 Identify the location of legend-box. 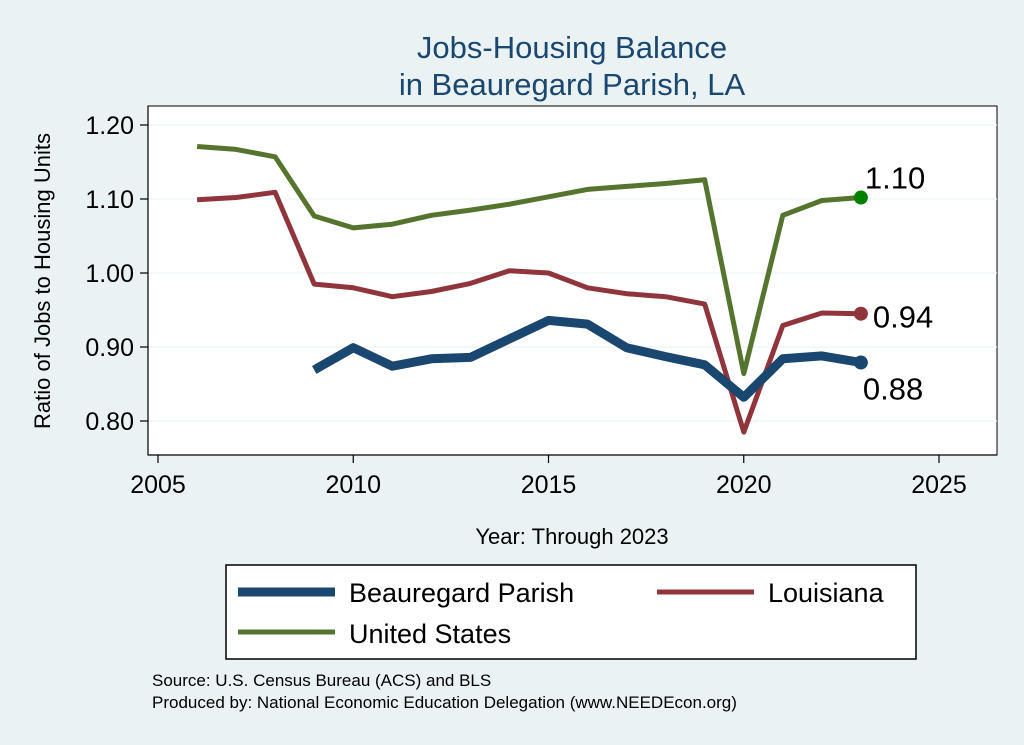
(571, 612).